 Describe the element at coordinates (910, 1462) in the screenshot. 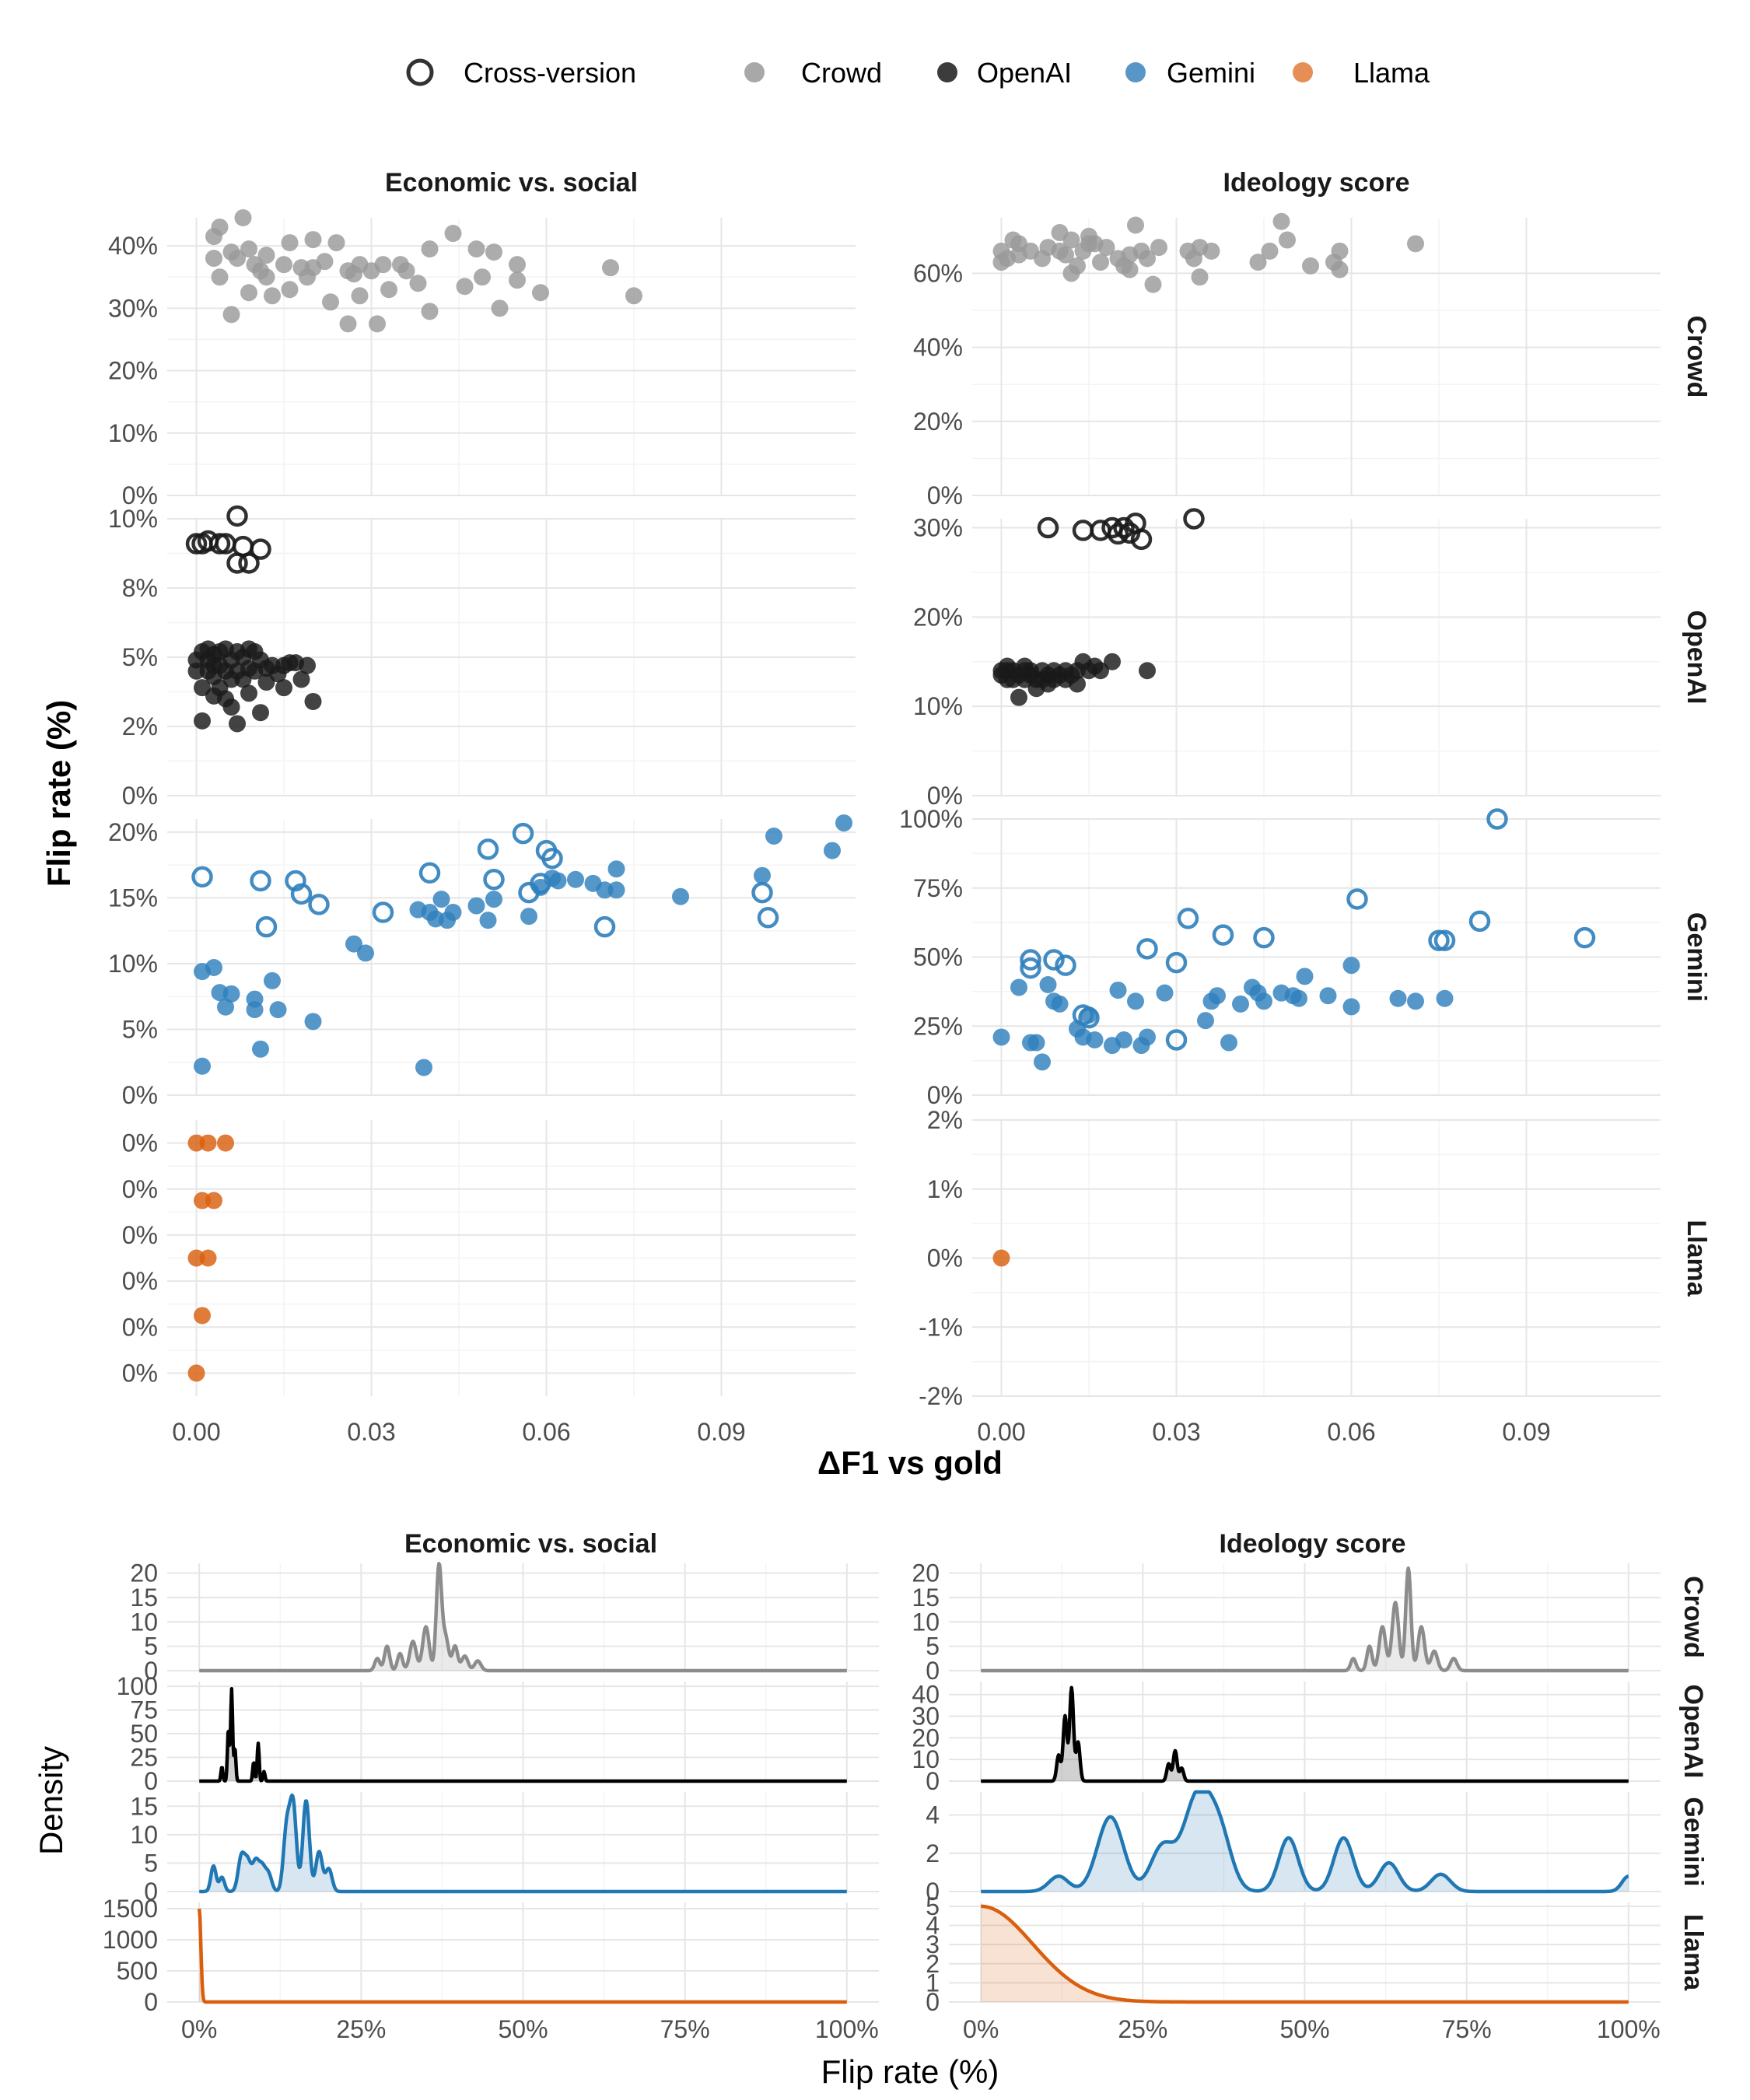

I see `top-x-axis-title: ΔF1 vs gold` at that location.